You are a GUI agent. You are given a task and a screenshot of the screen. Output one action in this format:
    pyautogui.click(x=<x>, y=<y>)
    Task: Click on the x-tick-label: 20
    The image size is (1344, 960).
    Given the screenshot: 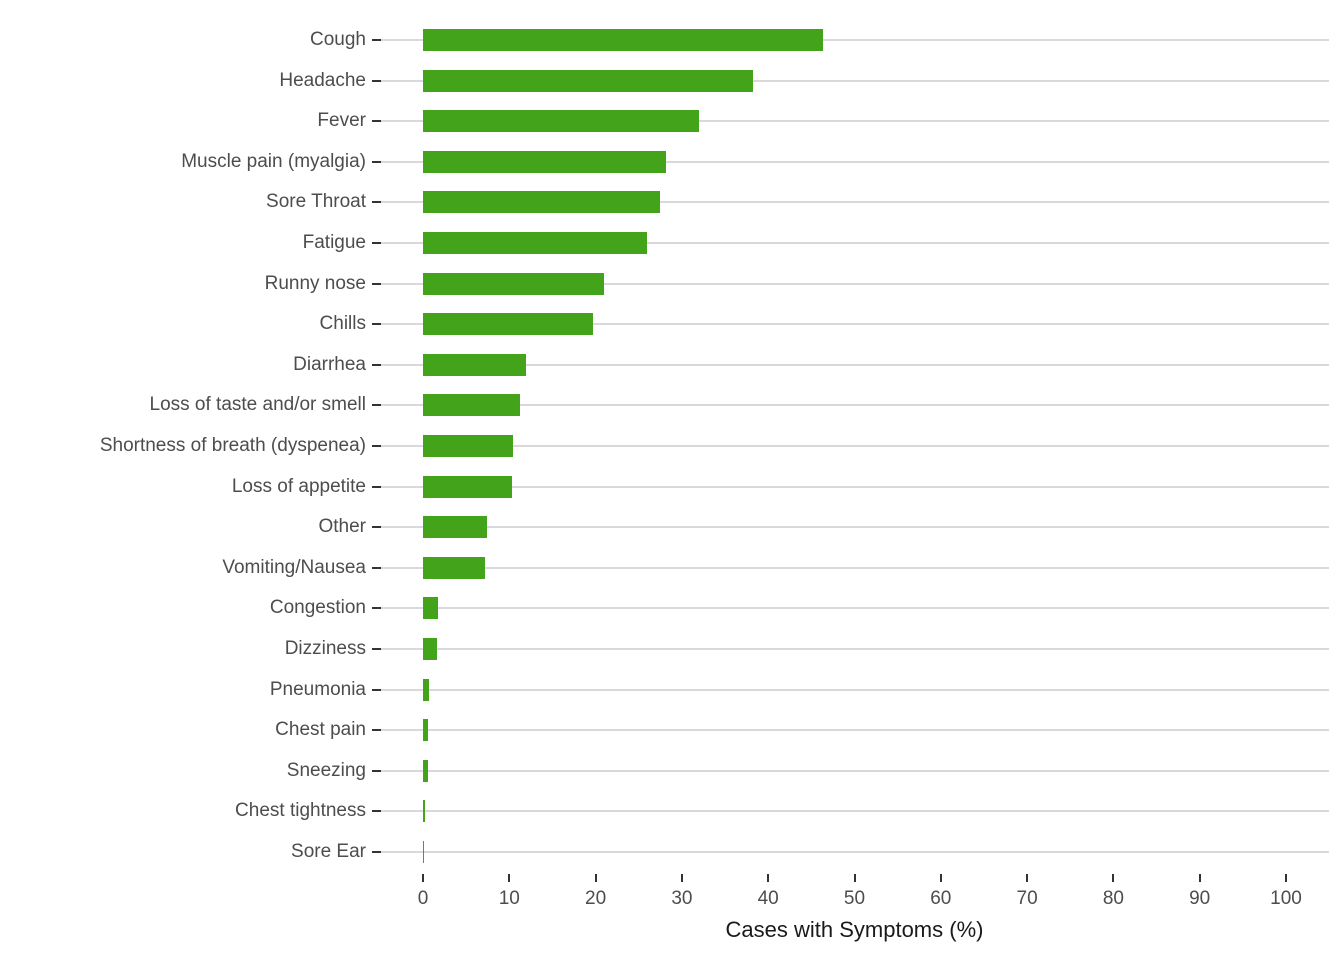 What is the action you would take?
    pyautogui.click(x=596, y=898)
    